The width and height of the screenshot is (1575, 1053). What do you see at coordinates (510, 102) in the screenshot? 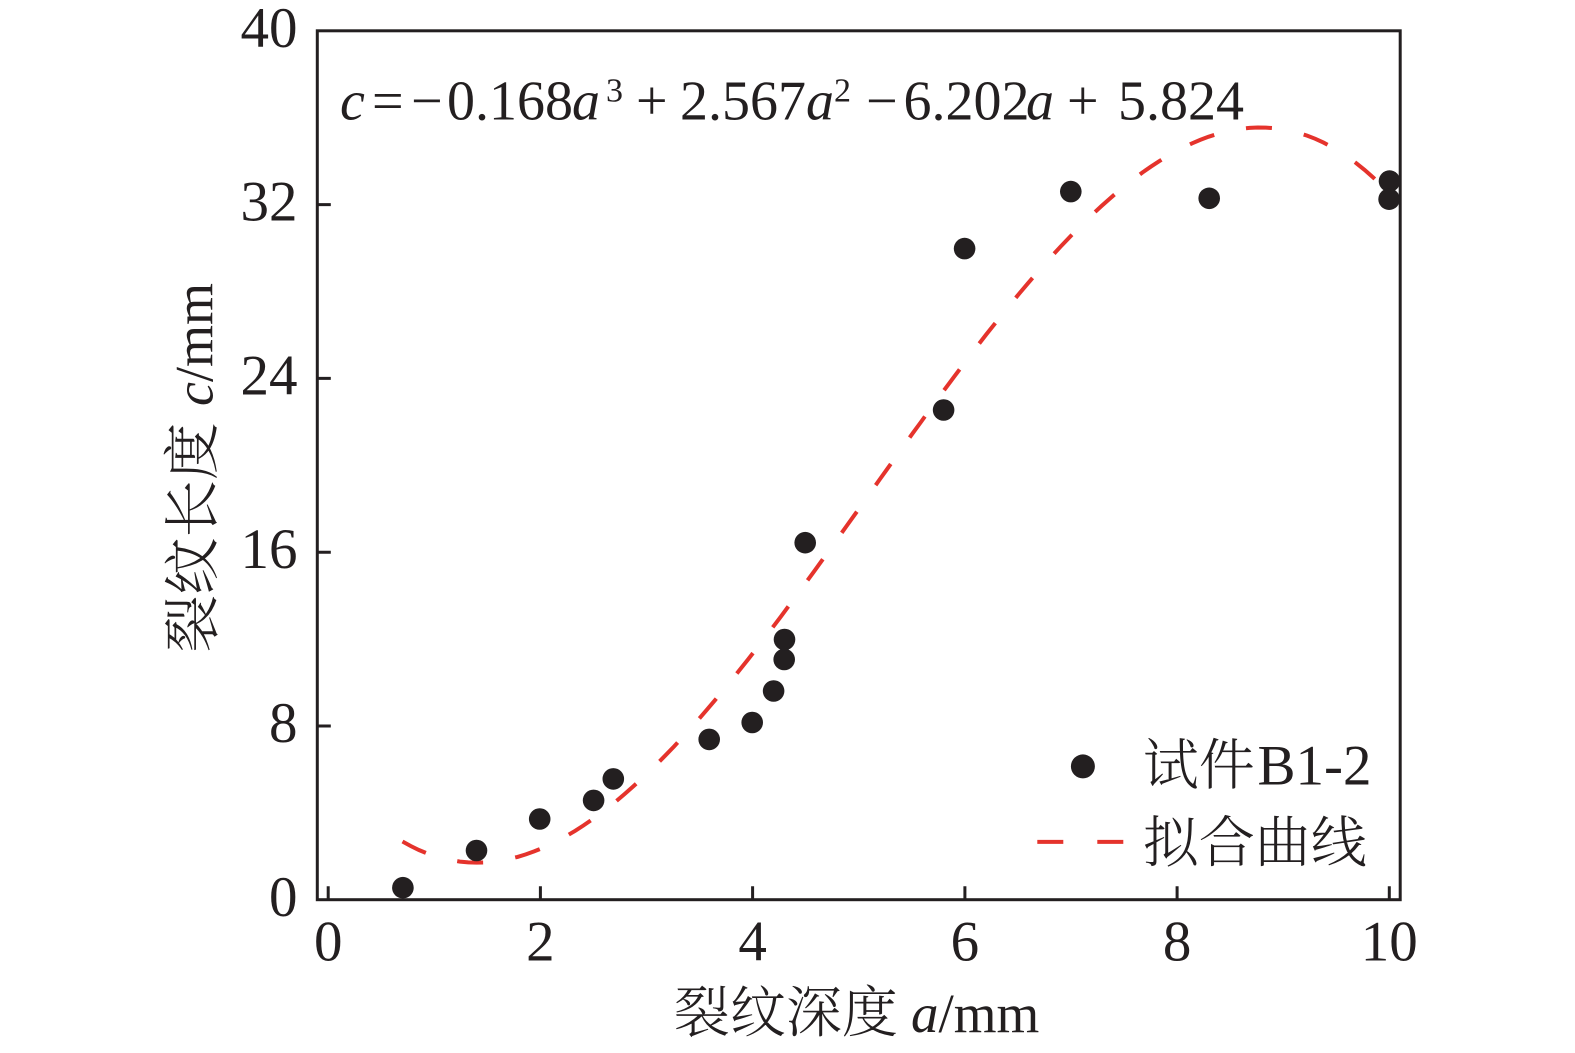
I see `svg-text: 0.168` at bounding box center [510, 102].